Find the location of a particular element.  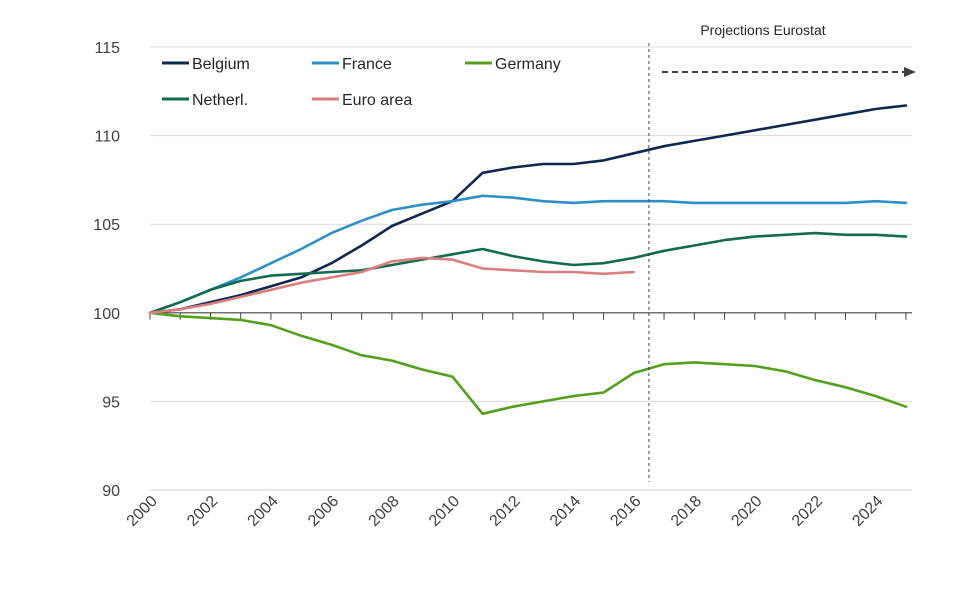

x-tick-label: 2002 is located at coordinates (202, 511).